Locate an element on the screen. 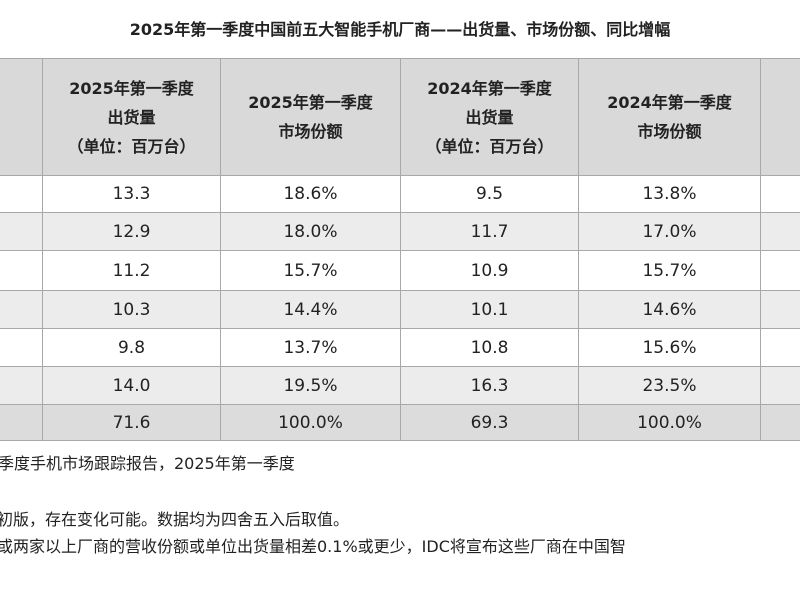  note-line: 初版，存在变化可能。数据均为四舍五入后取值。 is located at coordinates (175, 519).